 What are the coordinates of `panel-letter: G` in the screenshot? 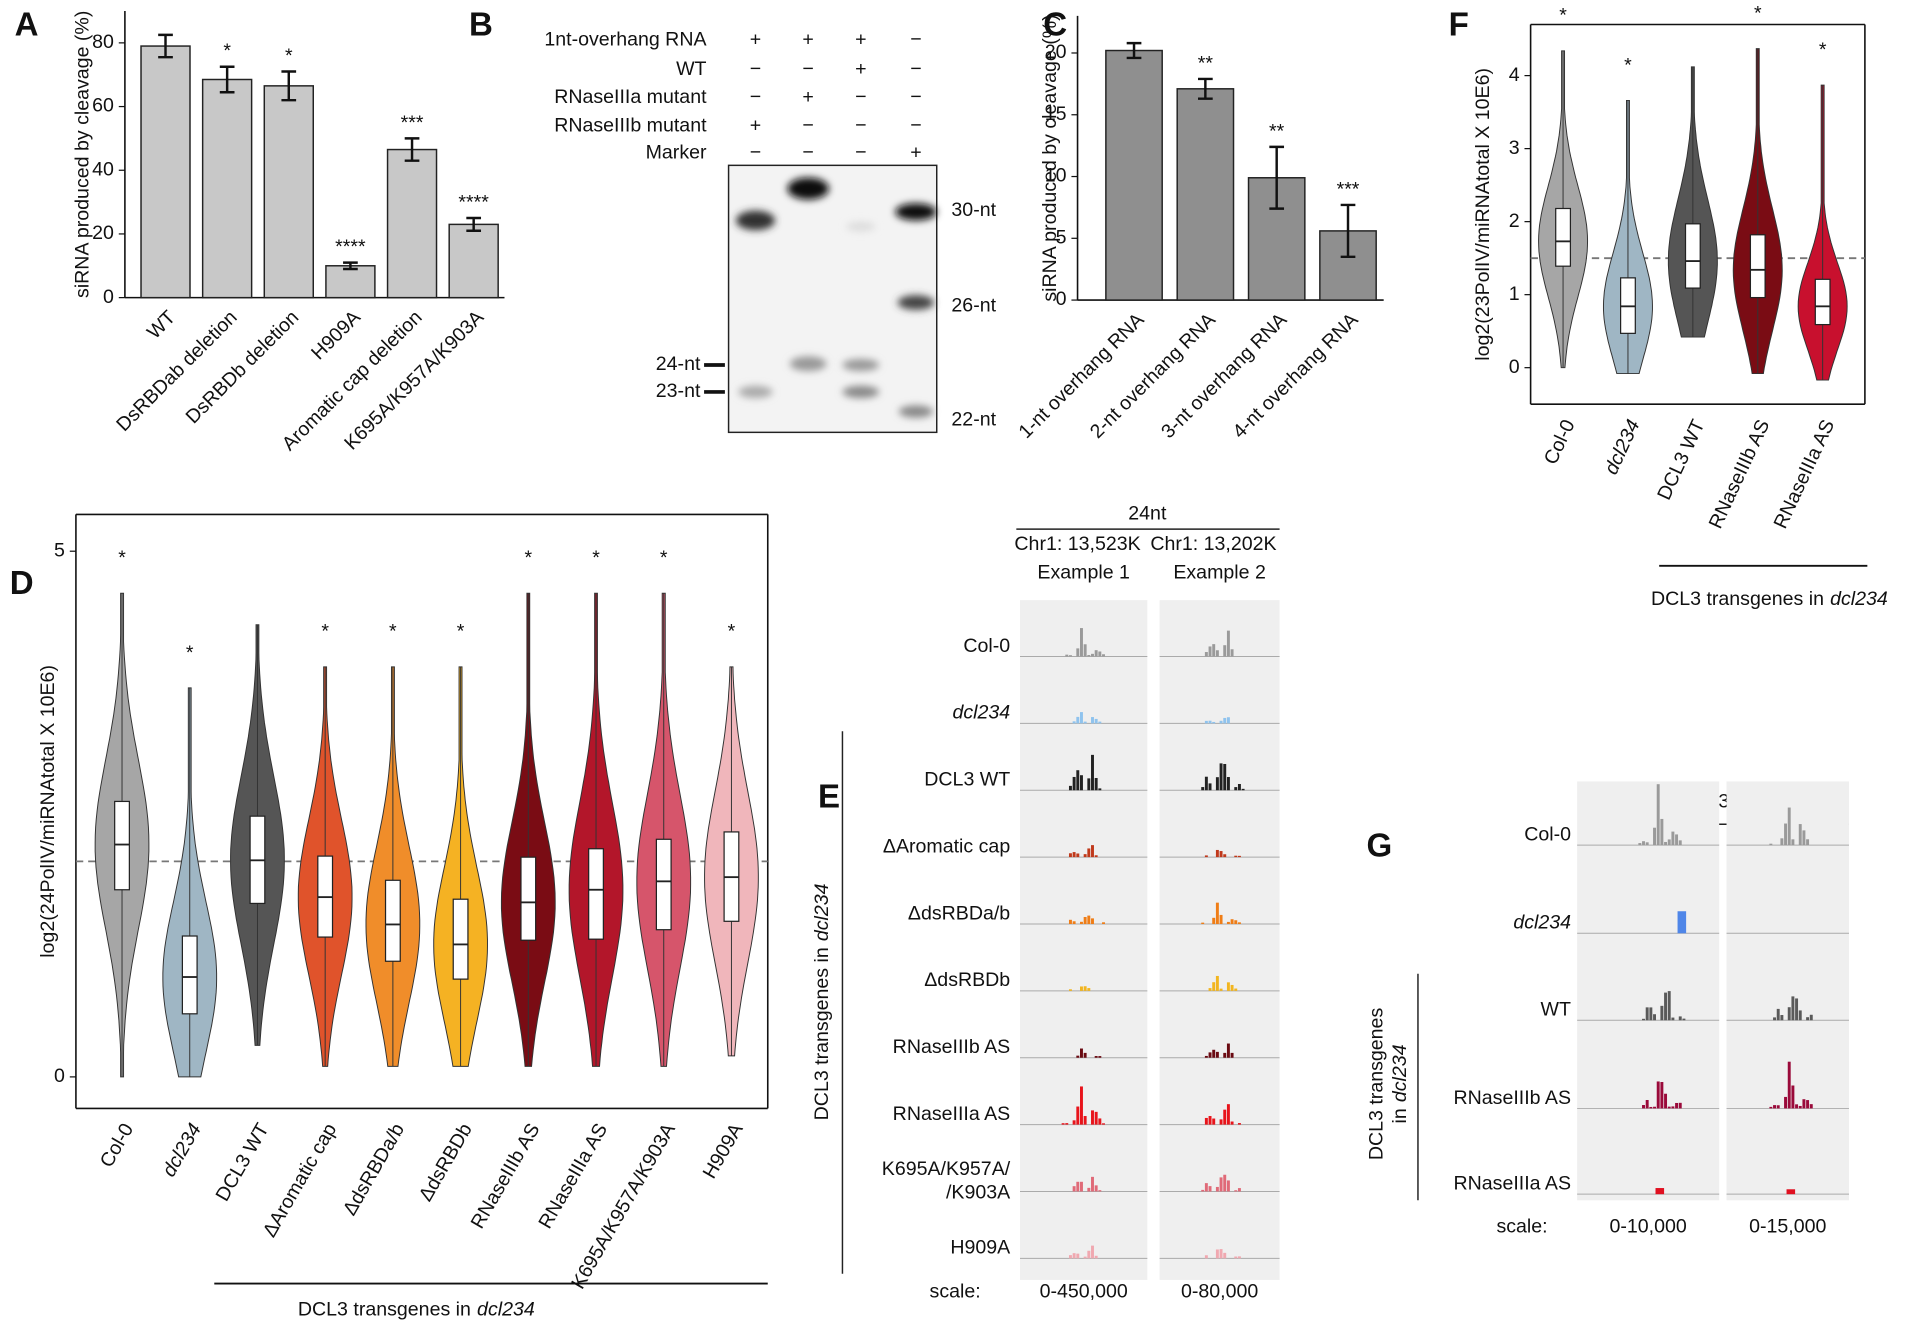 It's located at (1380, 845).